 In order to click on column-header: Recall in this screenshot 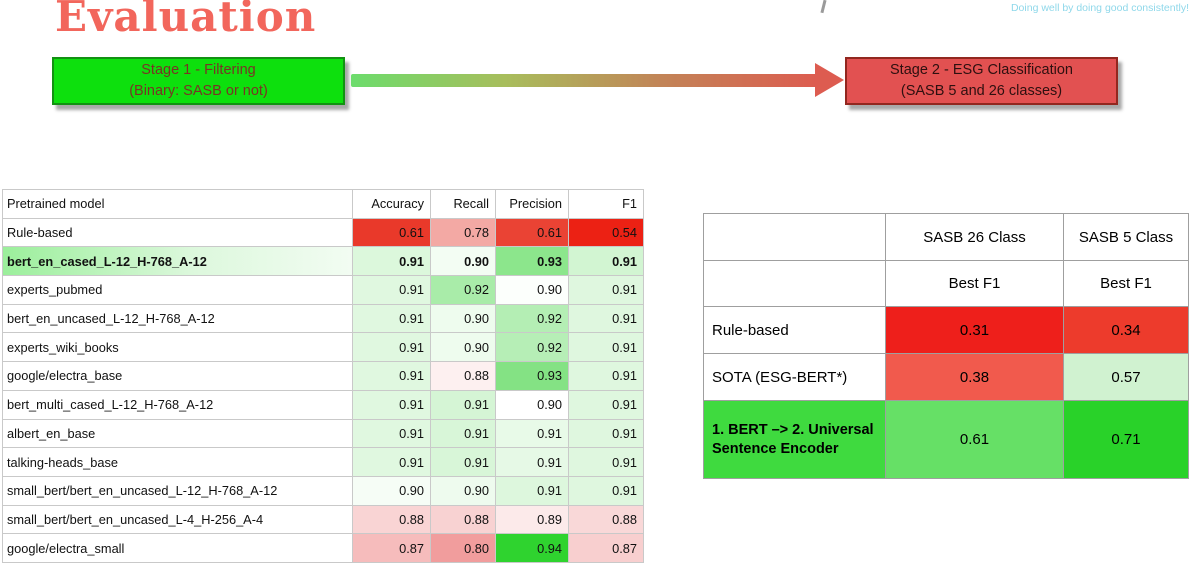, I will do `click(463, 204)`.